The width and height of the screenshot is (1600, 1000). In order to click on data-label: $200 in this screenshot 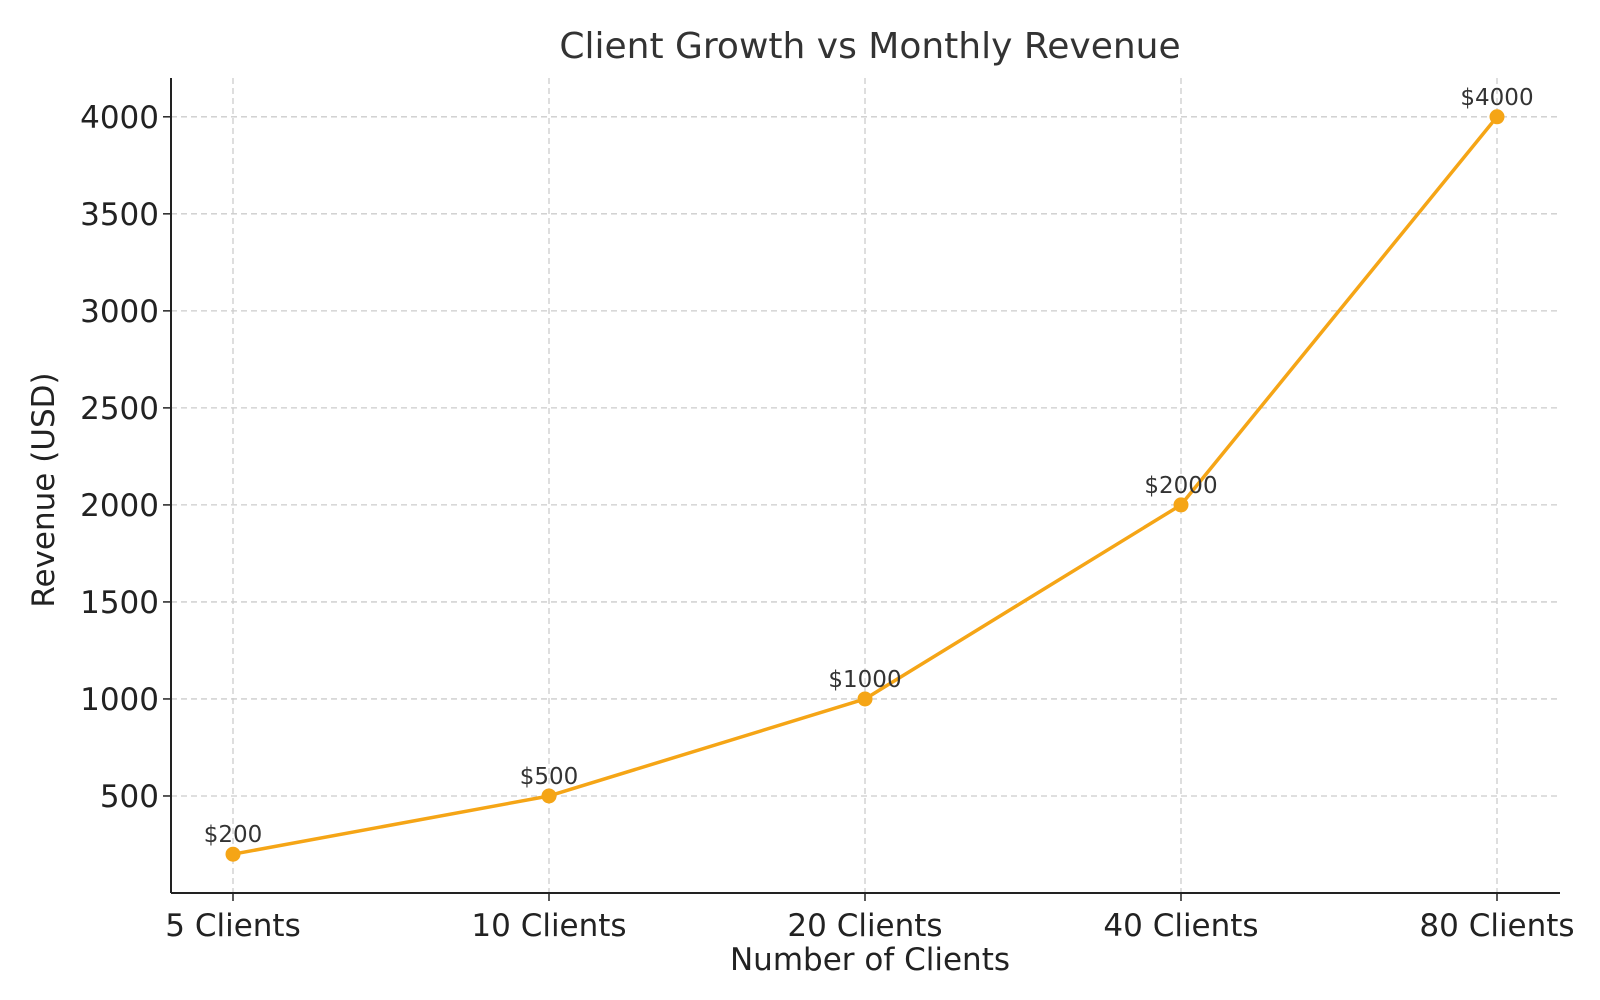, I will do `click(233, 835)`.